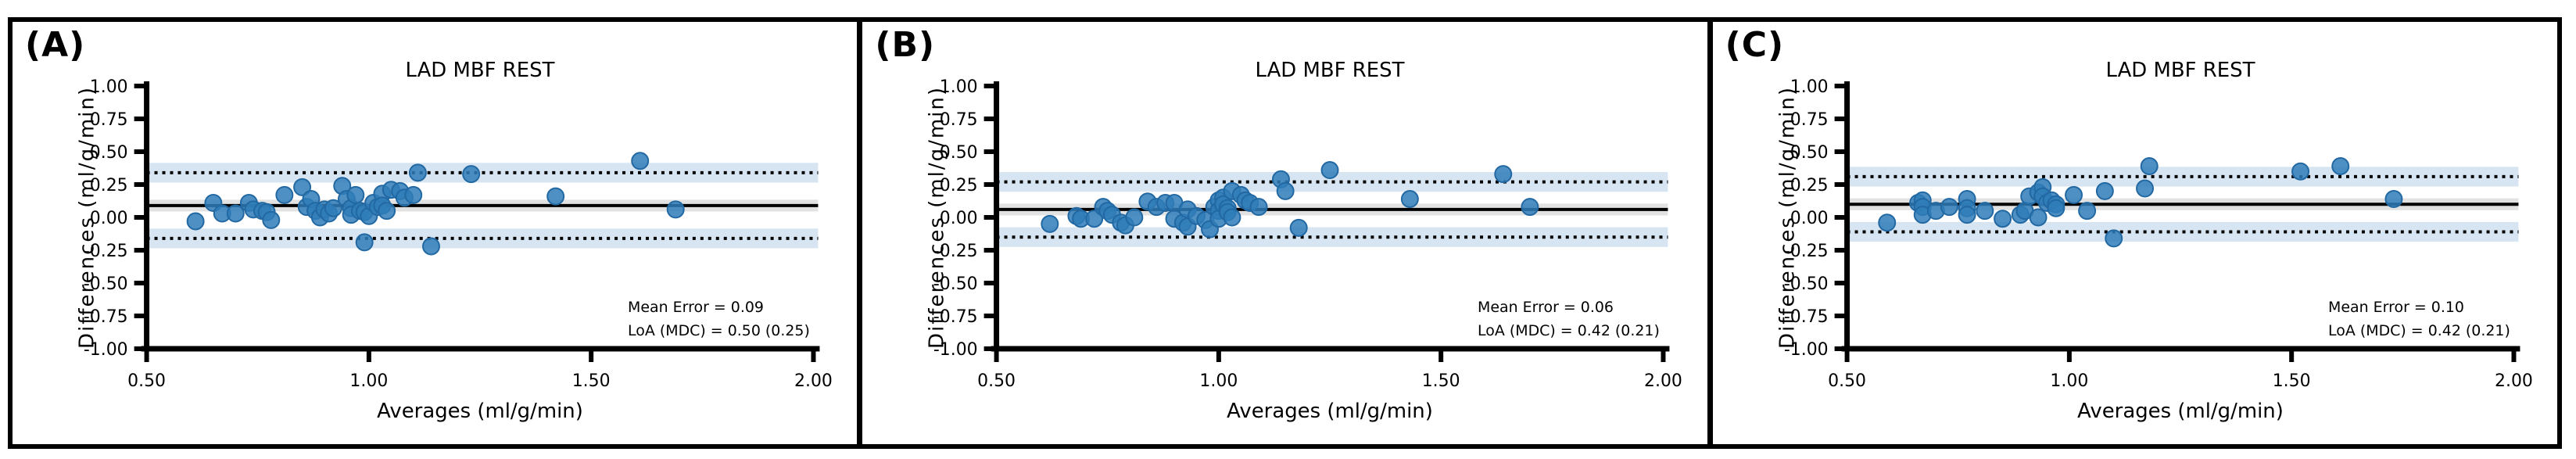 The image size is (2576, 459). I want to click on annotation-mean-error: Mean Error = 0.06, so click(1546, 307).